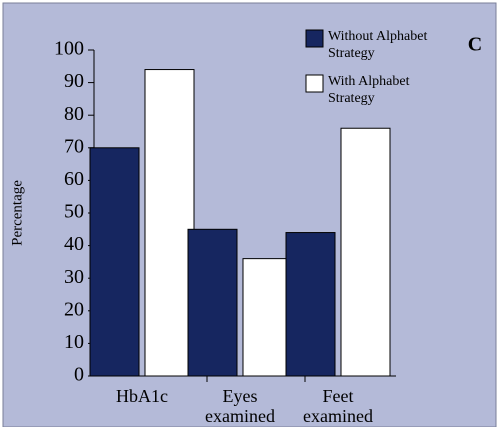 The width and height of the screenshot is (499, 427). What do you see at coordinates (240, 396) in the screenshot?
I see `x-tick-label-line: Eyes` at bounding box center [240, 396].